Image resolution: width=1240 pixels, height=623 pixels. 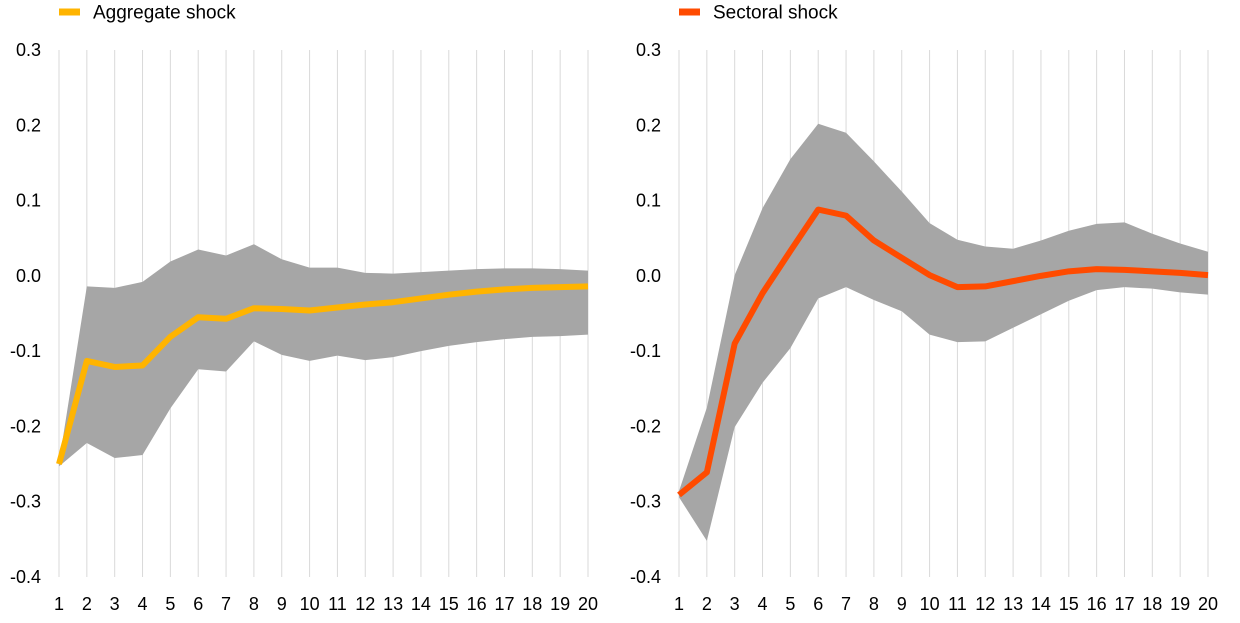 I want to click on series-line, so click(x=322, y=374).